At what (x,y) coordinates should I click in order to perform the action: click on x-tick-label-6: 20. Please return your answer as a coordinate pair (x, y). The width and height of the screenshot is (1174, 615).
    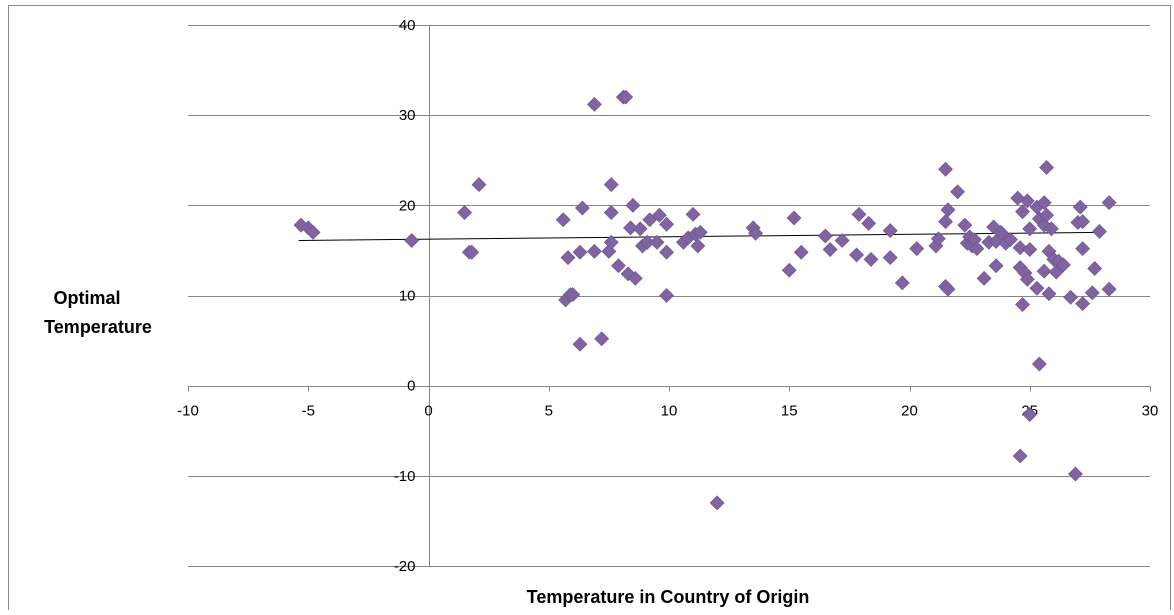
    Looking at the image, I should click on (909, 411).